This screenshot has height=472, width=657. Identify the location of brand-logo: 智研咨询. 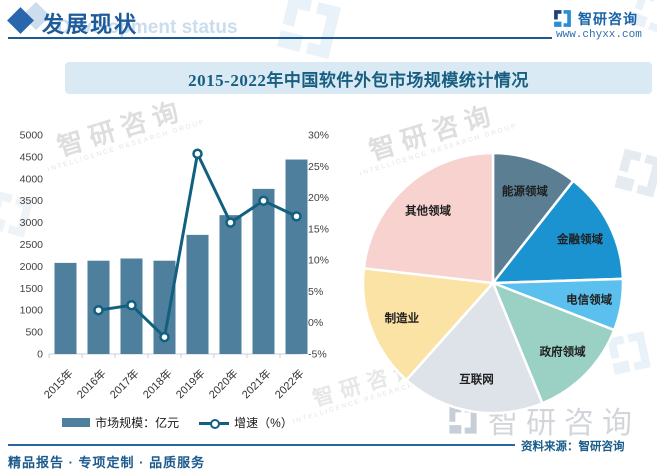
(595, 18).